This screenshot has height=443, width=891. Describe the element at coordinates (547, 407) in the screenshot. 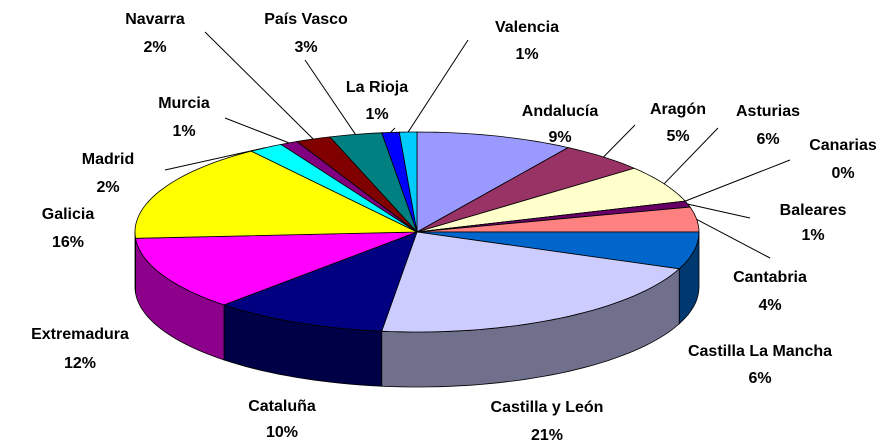

I see `slice-name: Castilla y León` at that location.